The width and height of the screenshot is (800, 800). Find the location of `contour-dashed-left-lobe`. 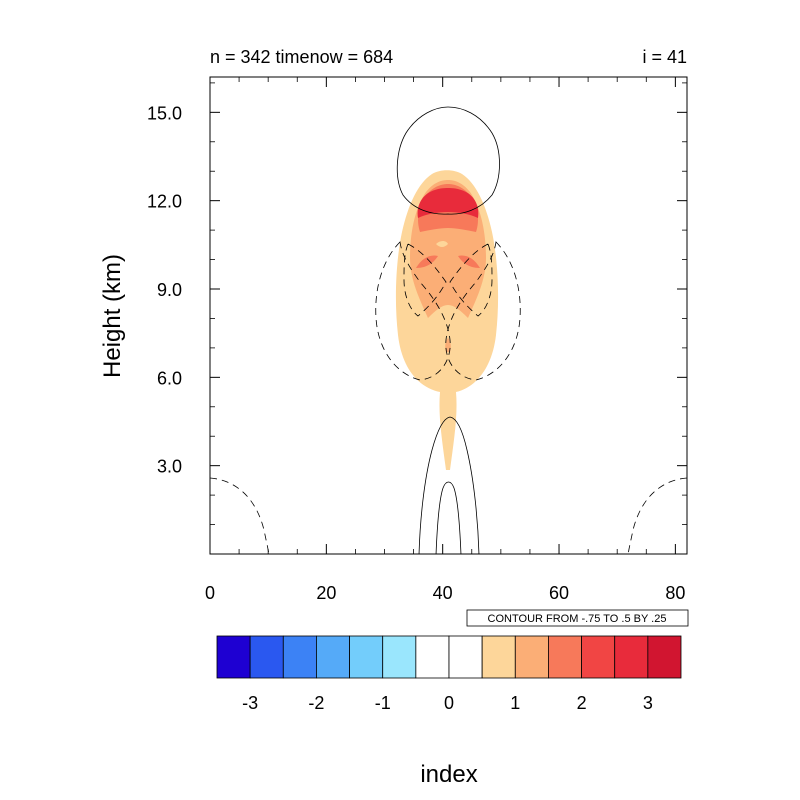

contour-dashed-left-lobe is located at coordinates (413, 311).